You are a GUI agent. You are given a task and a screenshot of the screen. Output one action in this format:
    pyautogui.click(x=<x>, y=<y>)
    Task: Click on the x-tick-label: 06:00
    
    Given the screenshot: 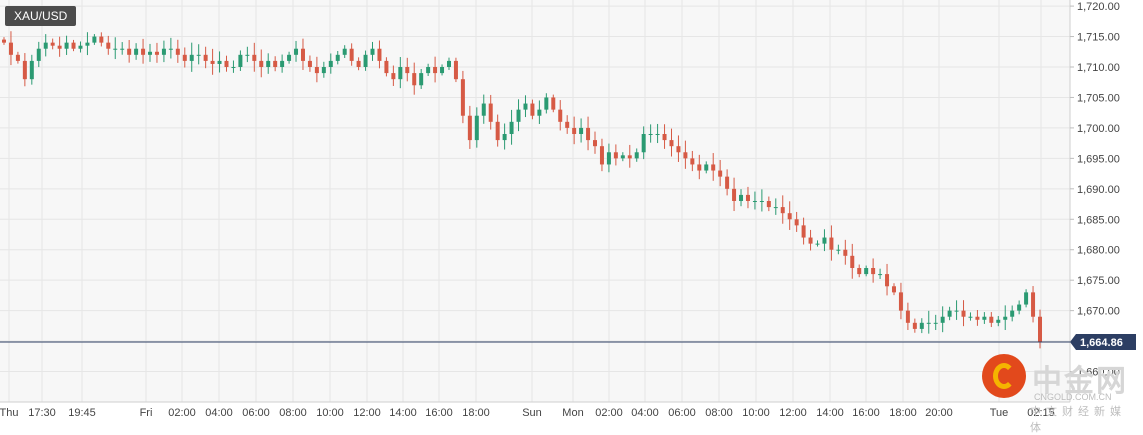 What is the action you would take?
    pyautogui.click(x=682, y=413)
    